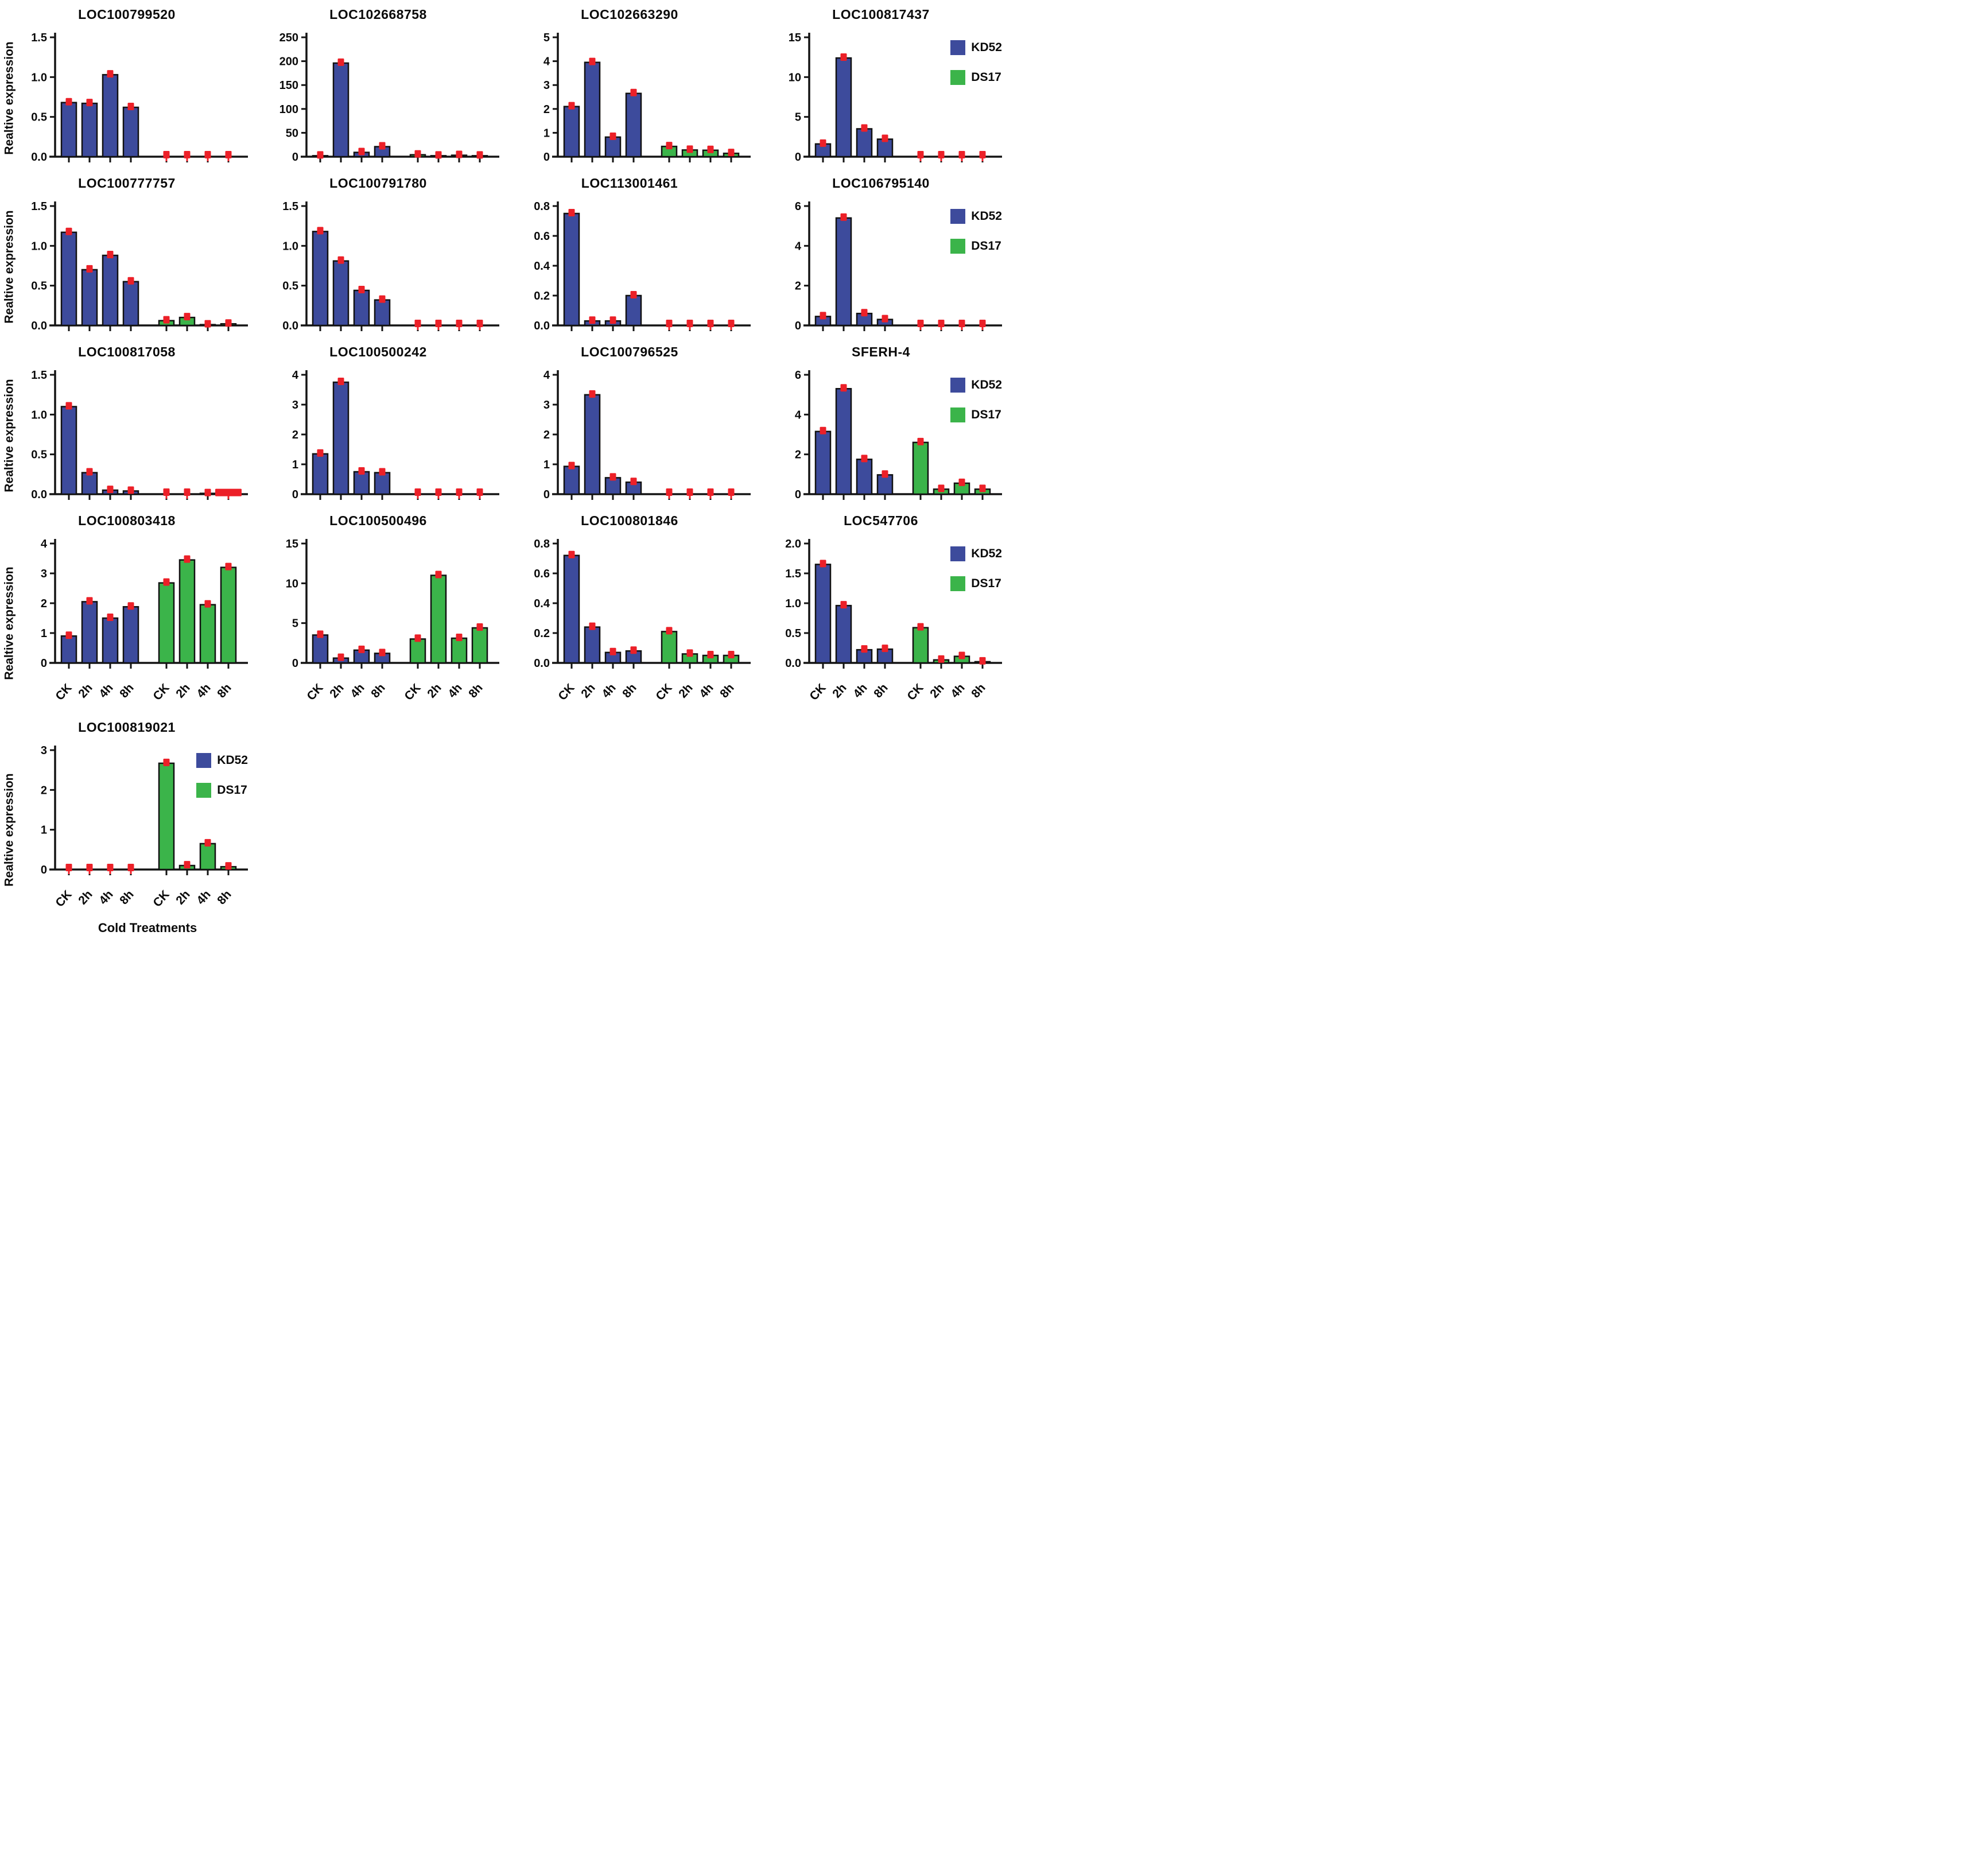  I want to click on chart-plot: 0 1 2 3 4, so click(637, 436).